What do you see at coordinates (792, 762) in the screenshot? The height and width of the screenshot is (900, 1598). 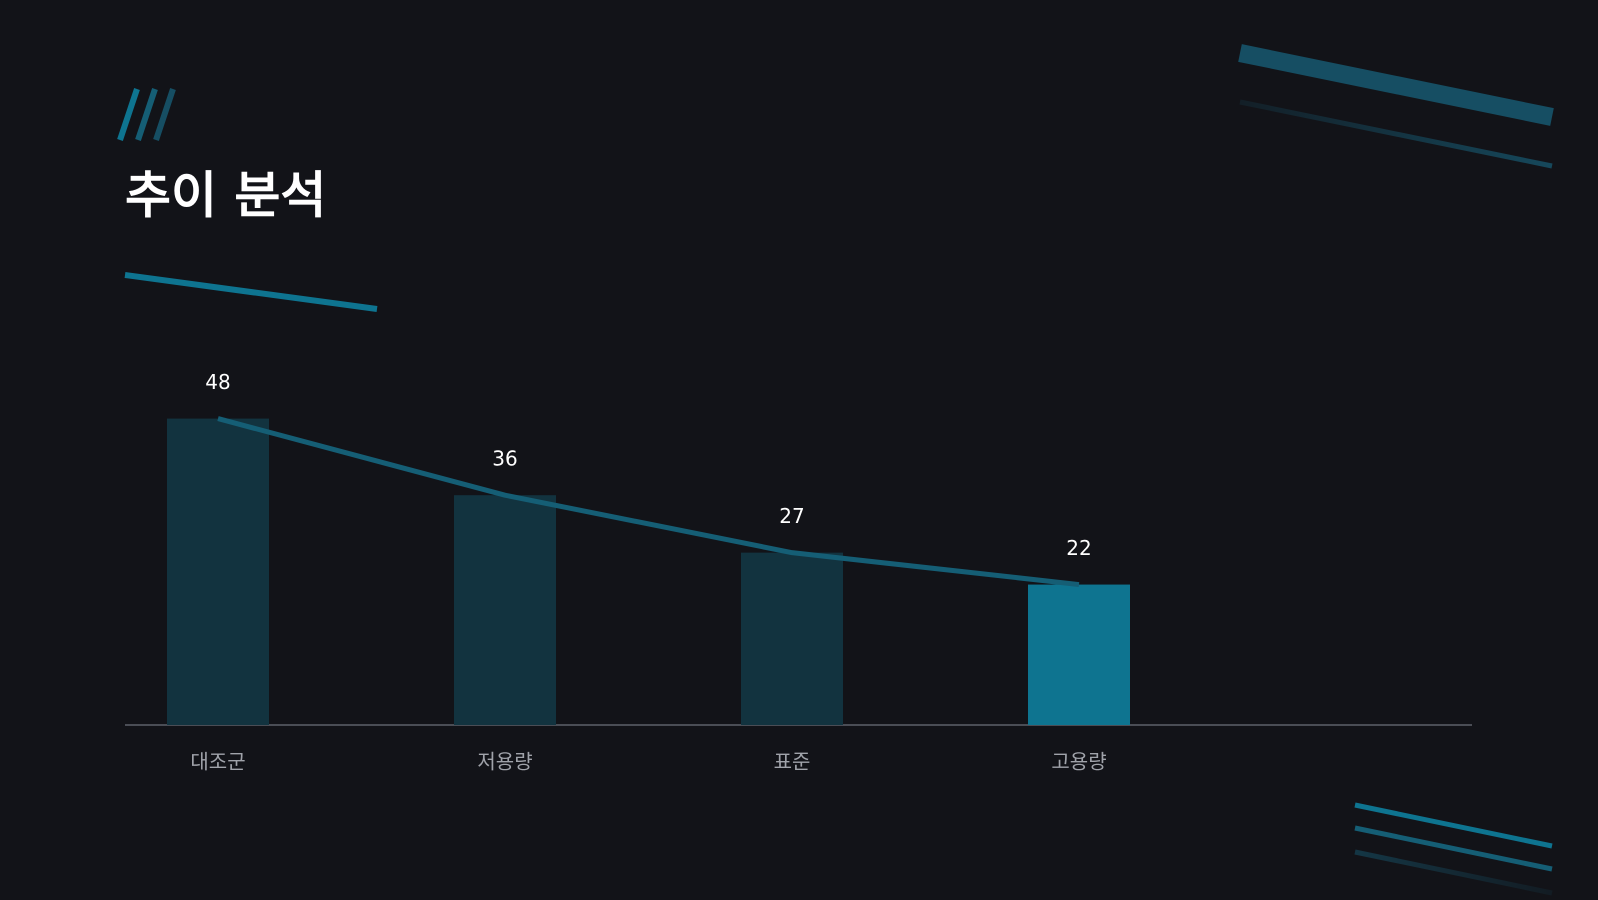 I see `x-tick-label: 표준` at bounding box center [792, 762].